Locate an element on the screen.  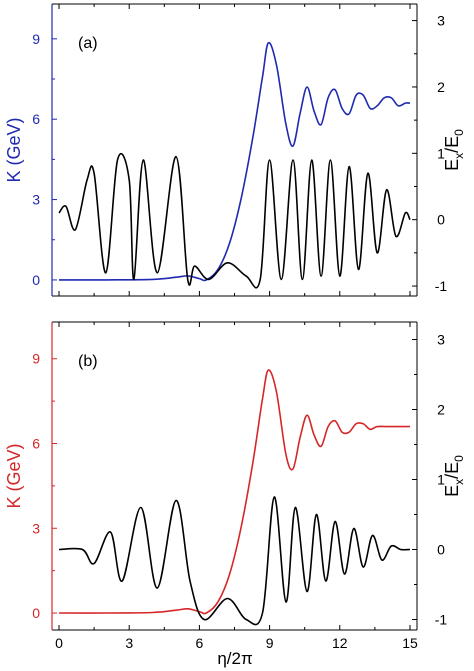
field-Ex-line is located at coordinates (234, 561).